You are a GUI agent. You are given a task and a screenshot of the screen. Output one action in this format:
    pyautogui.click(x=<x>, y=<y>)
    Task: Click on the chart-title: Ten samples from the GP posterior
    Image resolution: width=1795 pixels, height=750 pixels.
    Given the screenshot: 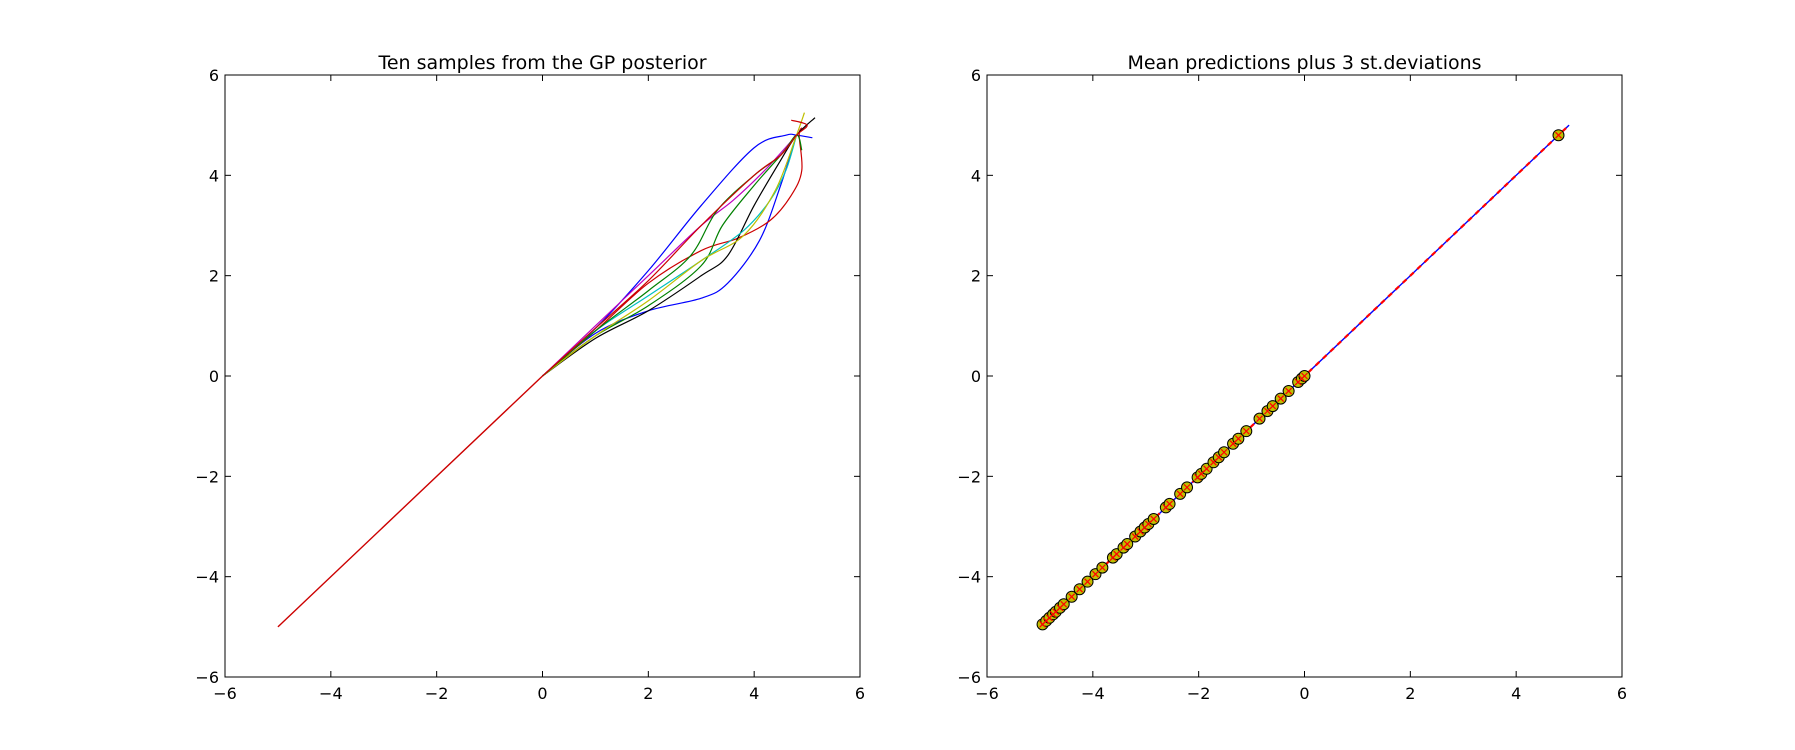 What is the action you would take?
    pyautogui.click(x=541, y=63)
    